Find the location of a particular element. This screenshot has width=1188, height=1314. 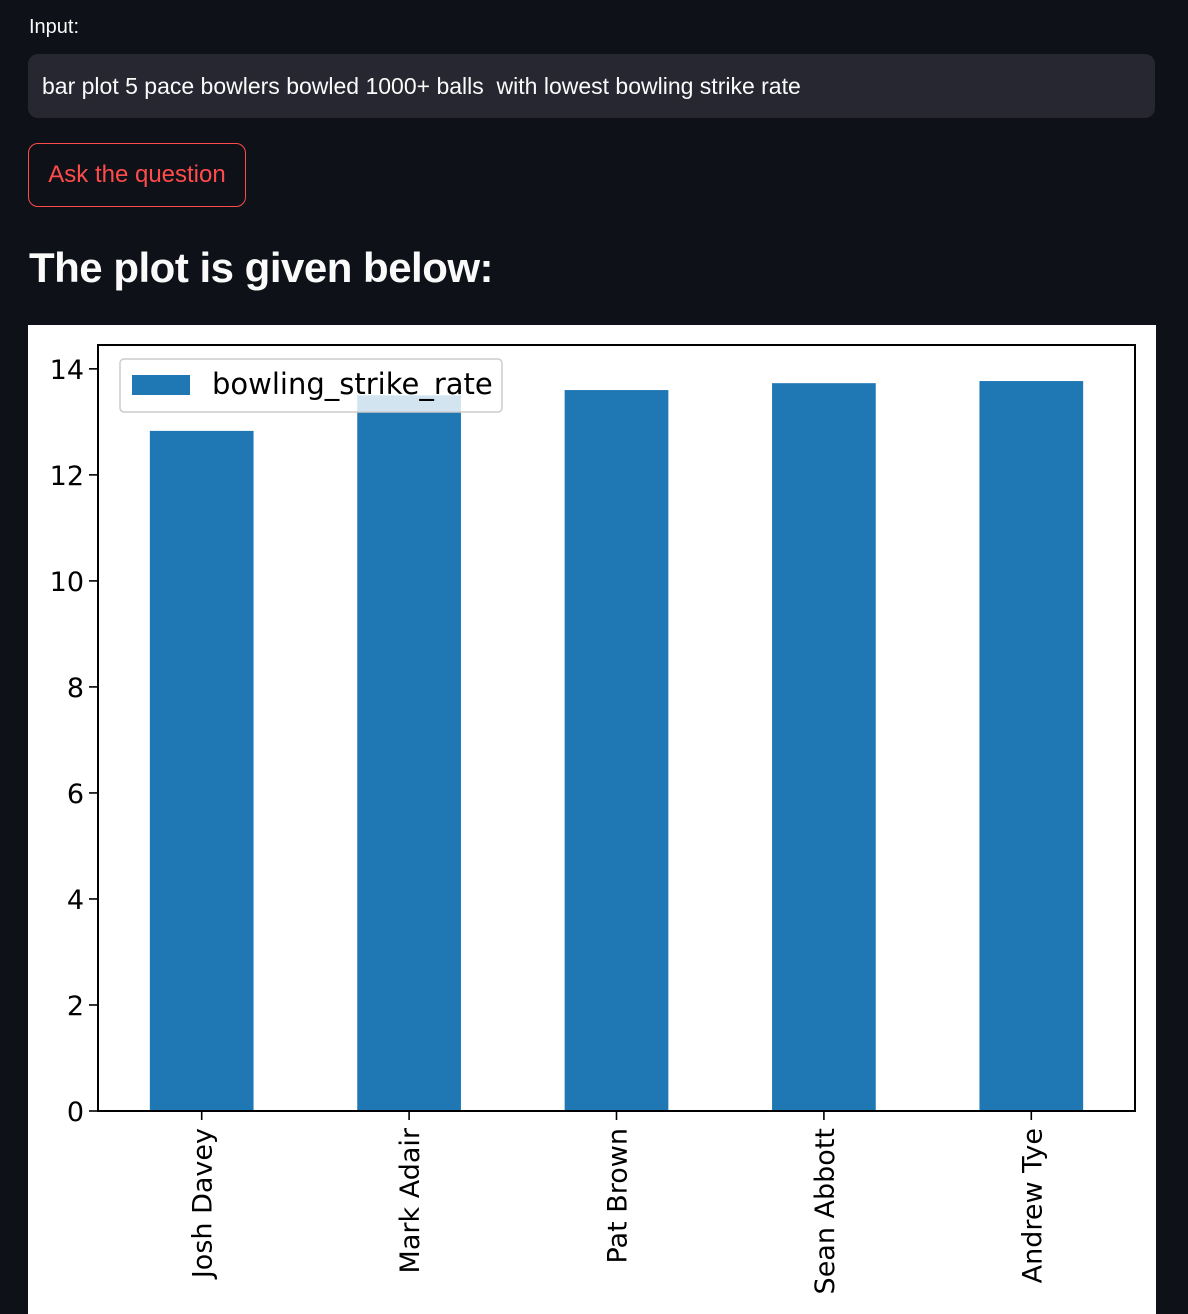

y-tick-label-1: 2 is located at coordinates (75, 1006).